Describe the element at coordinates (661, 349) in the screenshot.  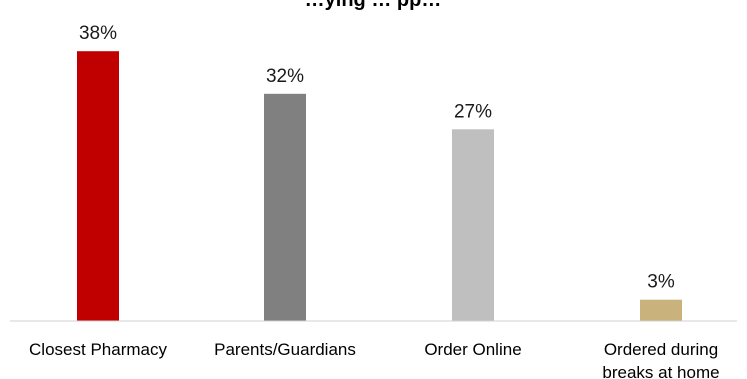
I see `category-label-4-line-1: Ordered during` at that location.